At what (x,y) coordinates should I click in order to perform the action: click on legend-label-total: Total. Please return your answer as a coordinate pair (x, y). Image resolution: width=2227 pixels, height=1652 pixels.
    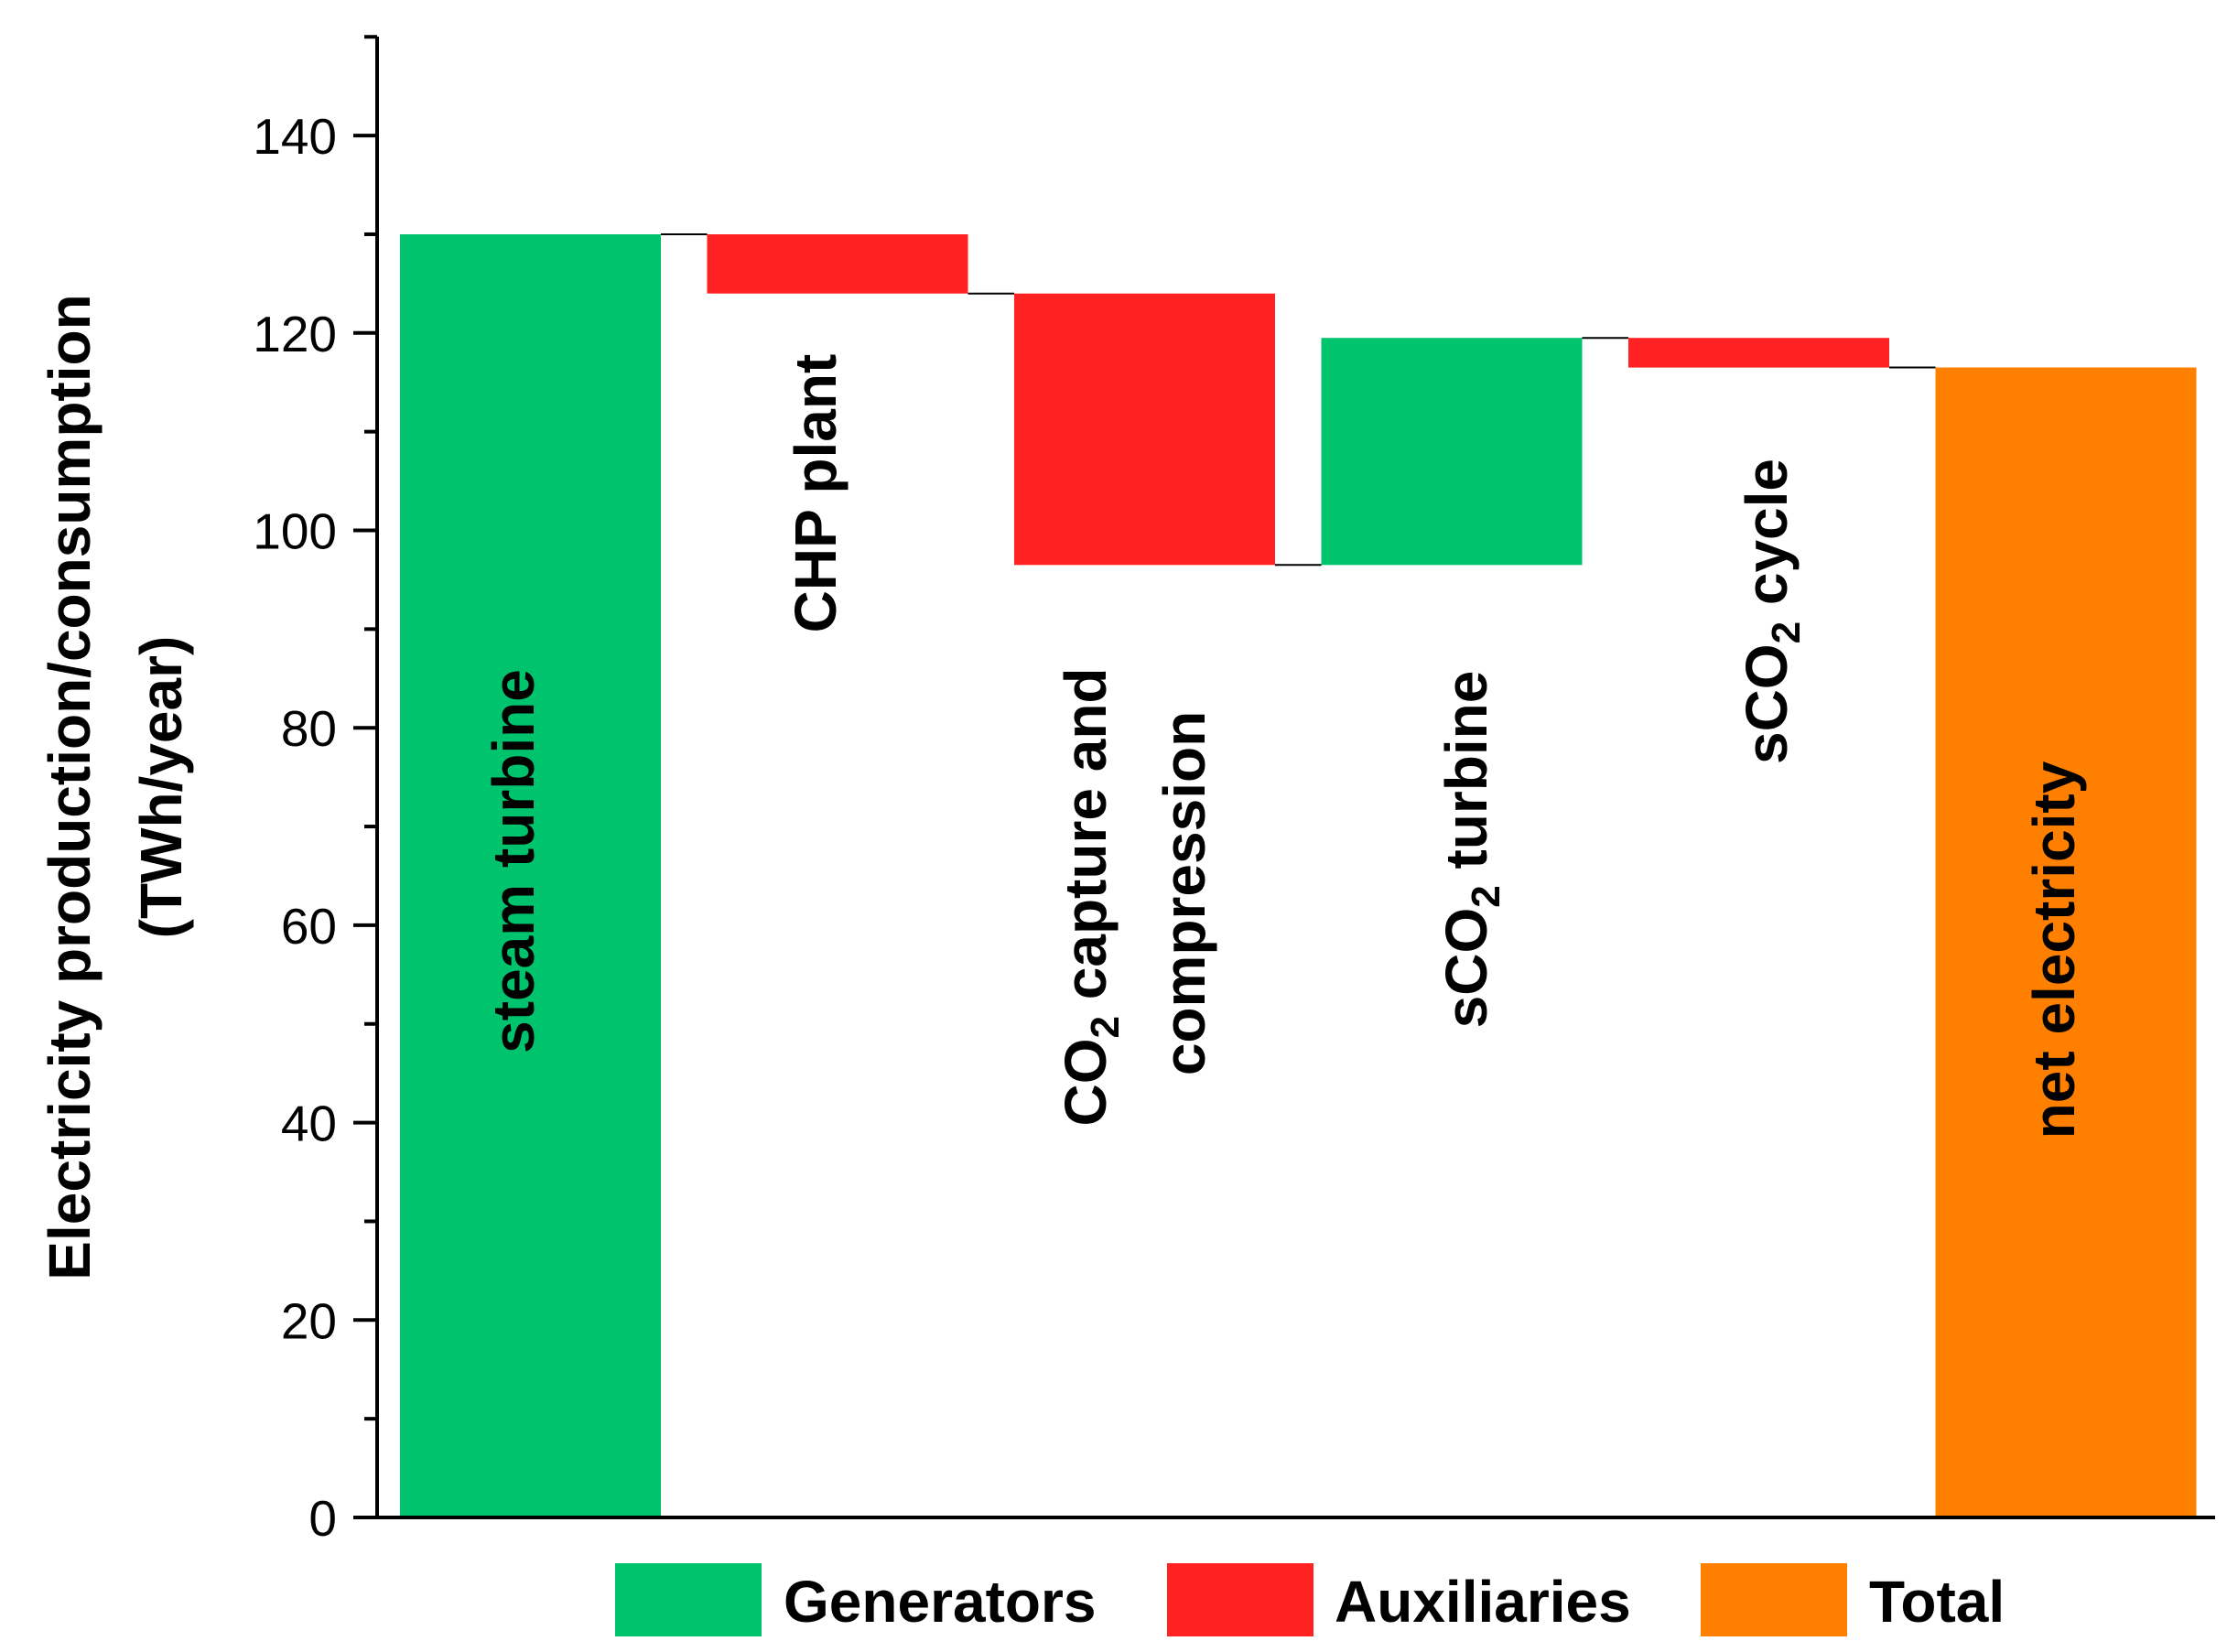
    Looking at the image, I should click on (1937, 1602).